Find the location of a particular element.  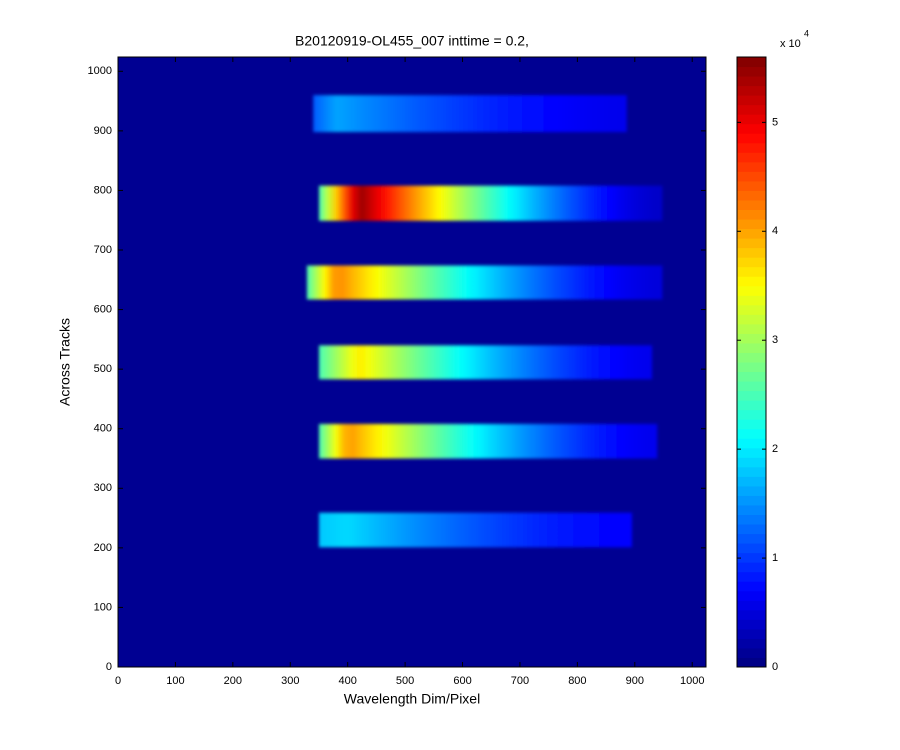

colorbar-tick-label: 1 is located at coordinates (775, 558).